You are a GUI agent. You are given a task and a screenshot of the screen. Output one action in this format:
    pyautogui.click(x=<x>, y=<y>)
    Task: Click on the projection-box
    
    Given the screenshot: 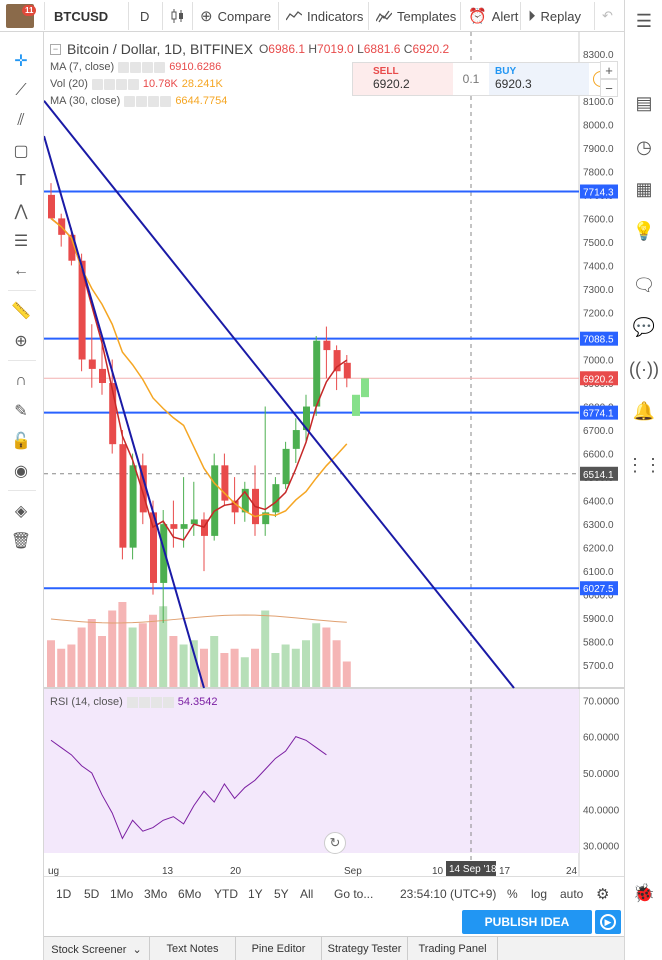 What is the action you would take?
    pyautogui.click(x=356, y=405)
    